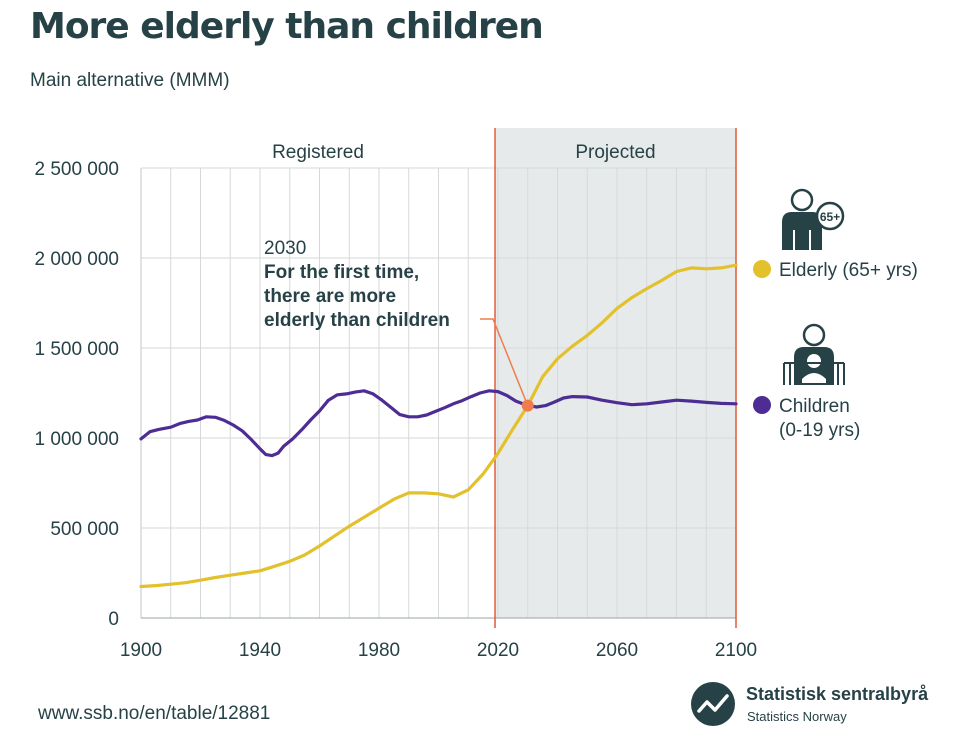  I want to click on ssb-logo-icon, so click(713, 704).